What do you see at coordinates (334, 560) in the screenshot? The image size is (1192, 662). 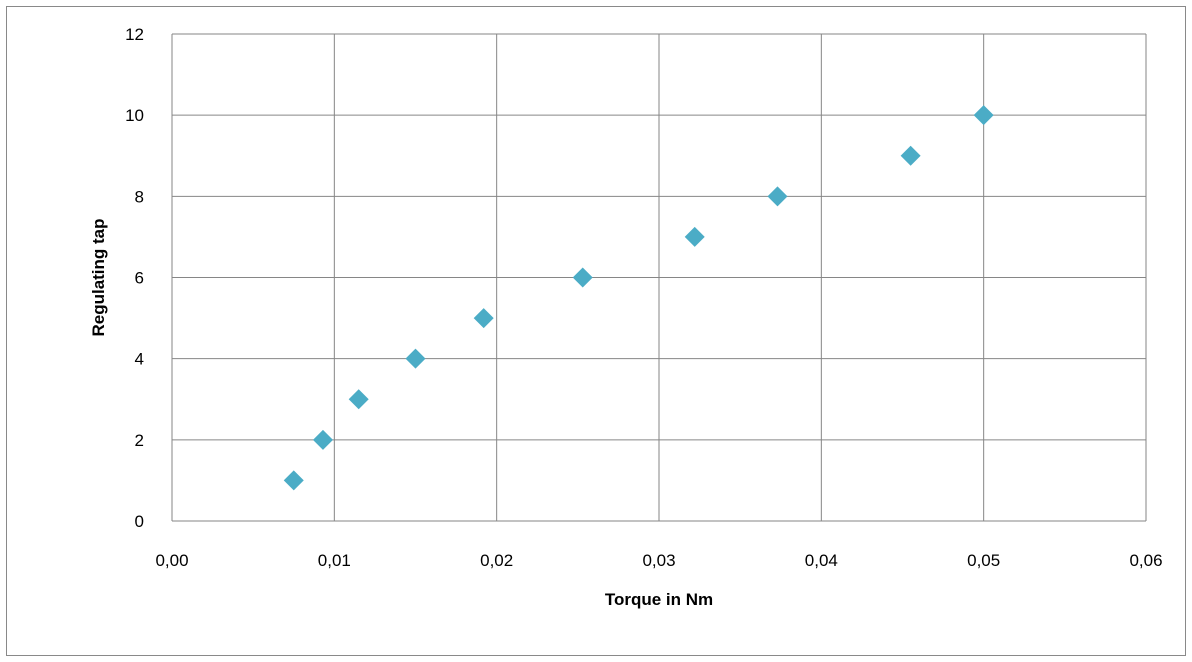 I see `x-tick-label: 0,01` at bounding box center [334, 560].